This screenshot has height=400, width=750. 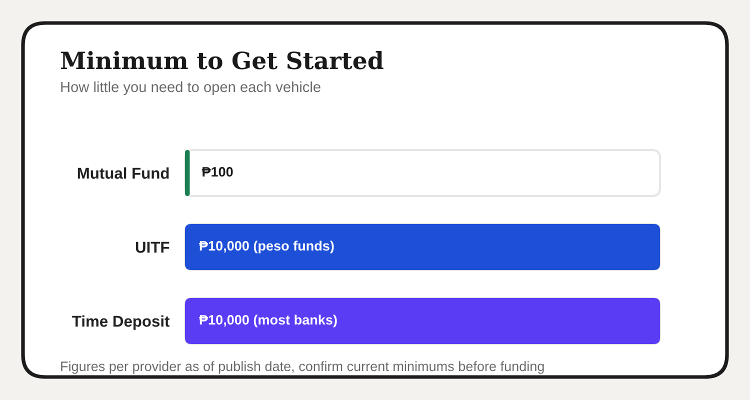 I want to click on y-tick-label: UITF, so click(x=153, y=247).